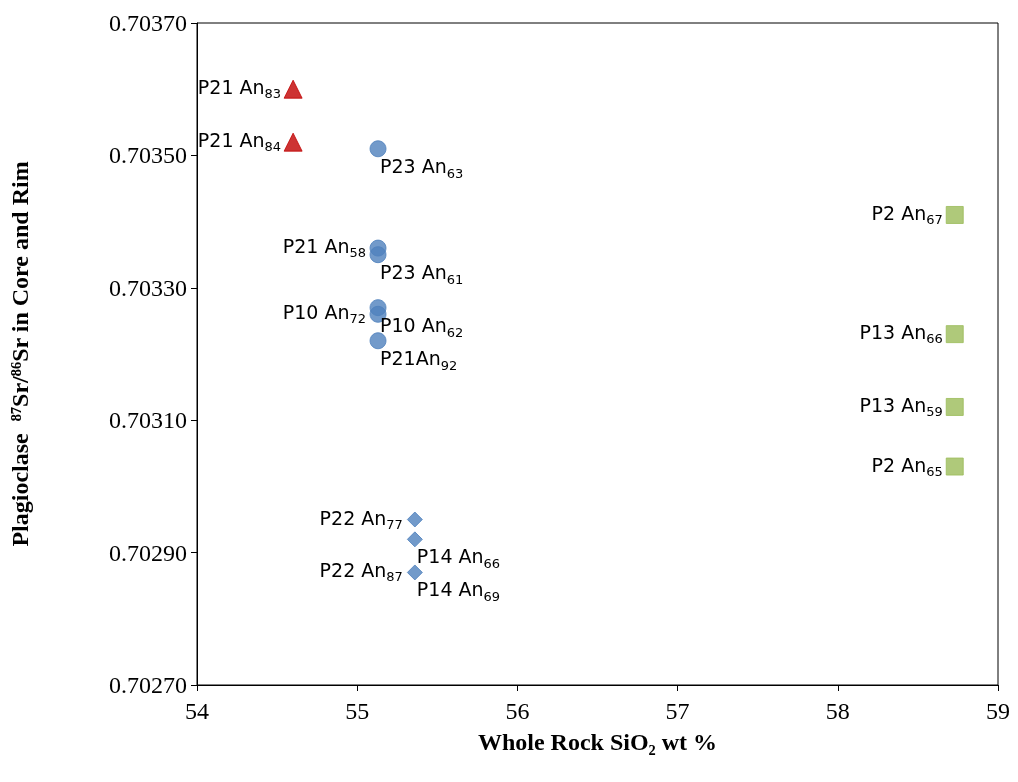  I want to click on x-tick-label: 59, so click(998, 711).